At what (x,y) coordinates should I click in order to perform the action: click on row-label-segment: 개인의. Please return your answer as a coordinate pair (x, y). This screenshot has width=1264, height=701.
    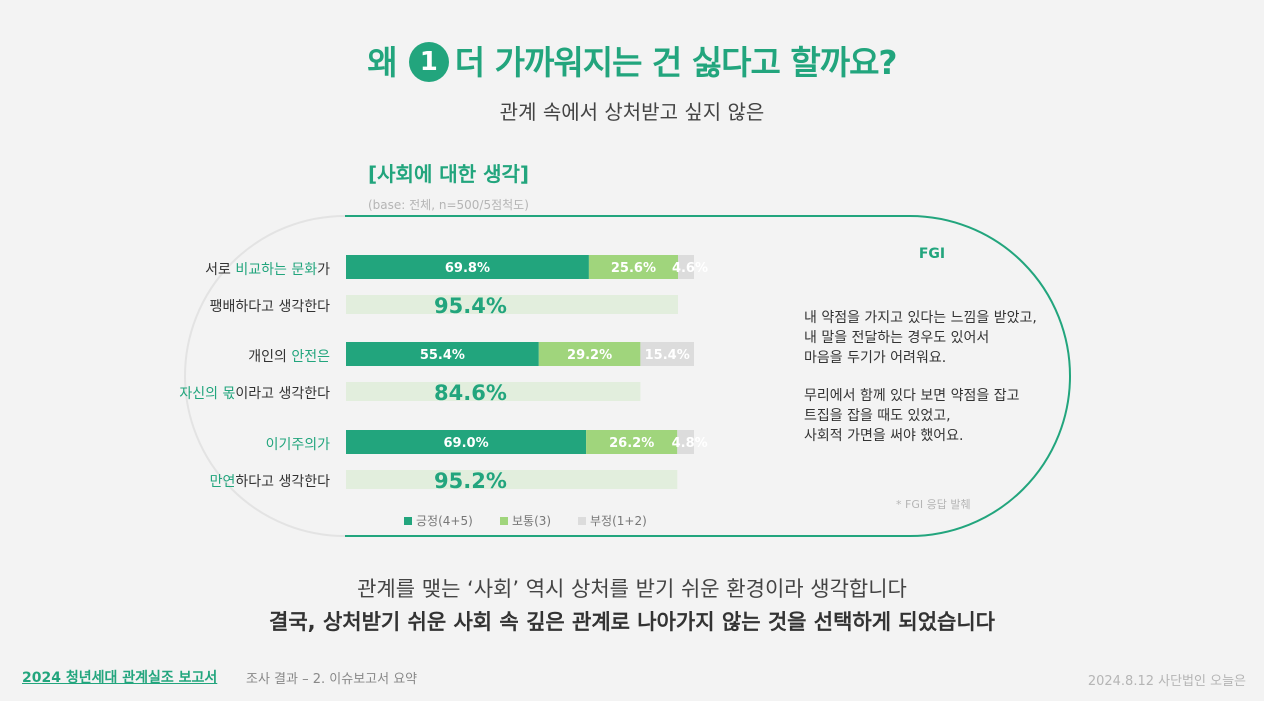
    Looking at the image, I should click on (270, 357).